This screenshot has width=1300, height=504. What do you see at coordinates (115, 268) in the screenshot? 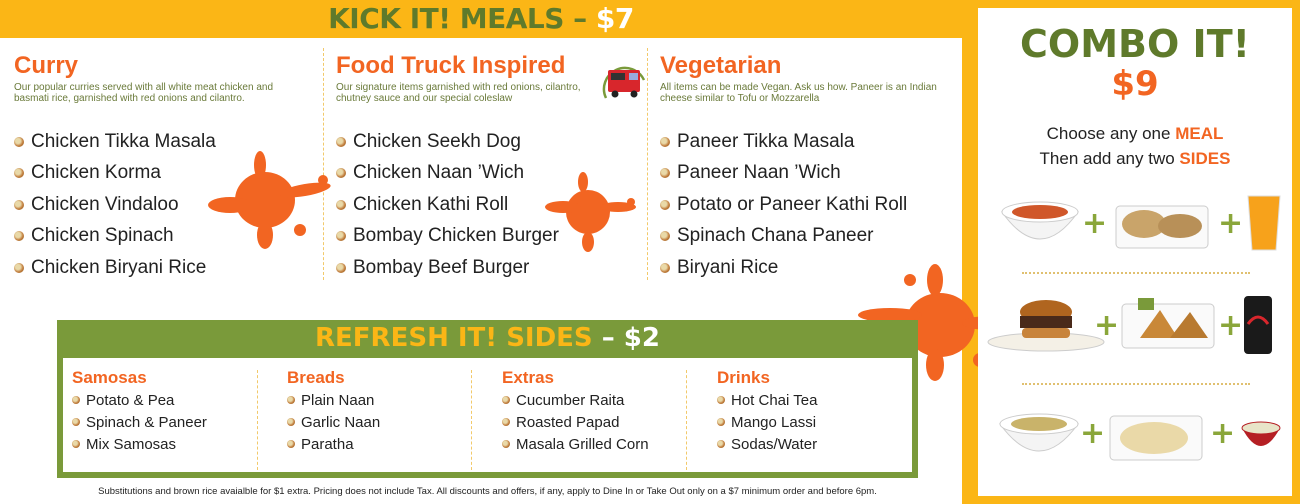
I see `menu-item: Chicken Biryani Rice` at bounding box center [115, 268].